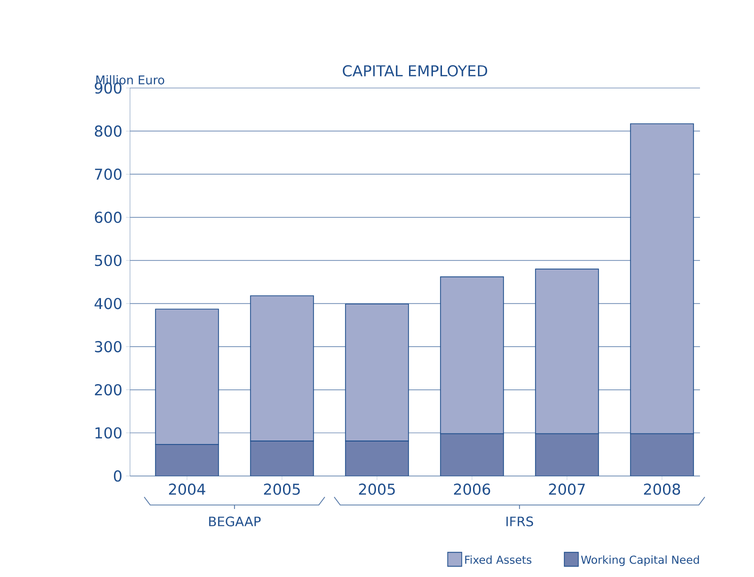  Describe the element at coordinates (108, 260) in the screenshot. I see `y-tick-label: 500` at that location.